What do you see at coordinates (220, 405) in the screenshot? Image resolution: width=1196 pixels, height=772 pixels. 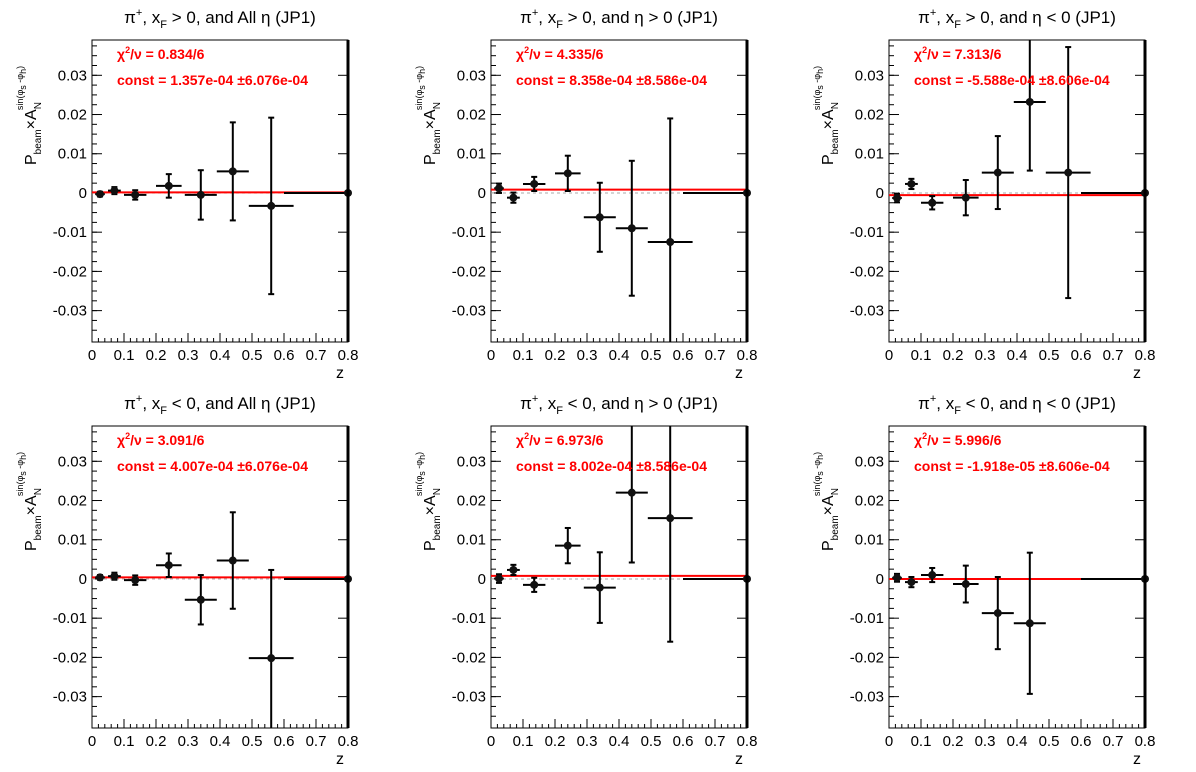 I see `chart-title: π+, xF < 0, and All η (JP1)` at bounding box center [220, 405].